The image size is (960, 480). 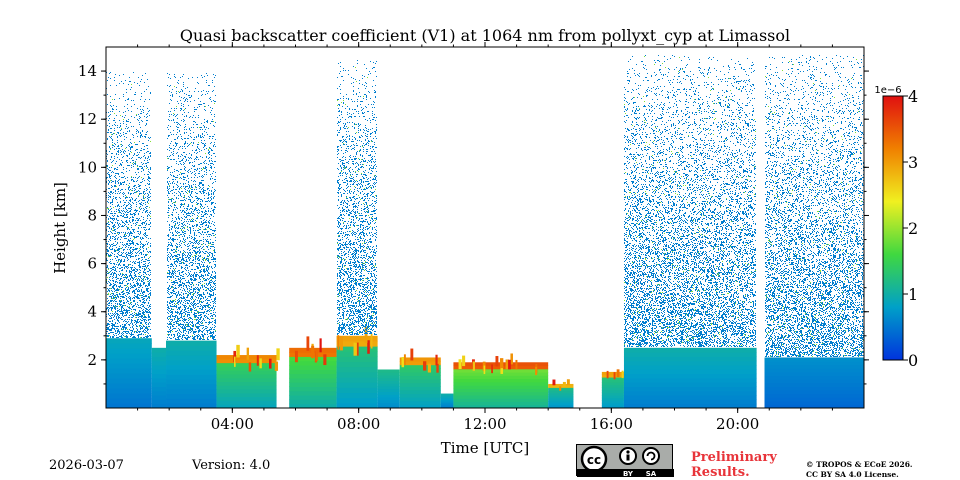 I want to click on footer-date: 2026-03-07, so click(x=86, y=465).